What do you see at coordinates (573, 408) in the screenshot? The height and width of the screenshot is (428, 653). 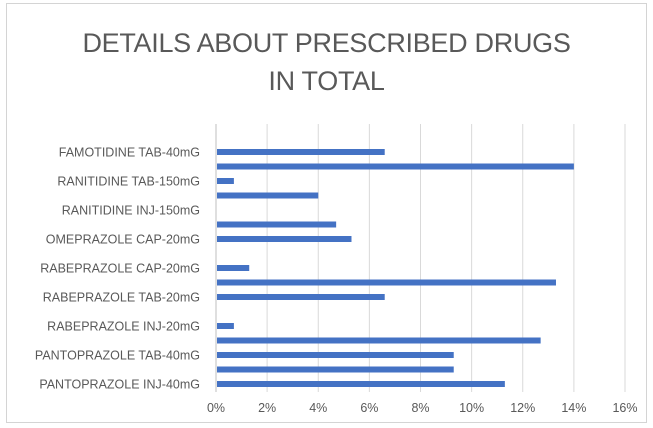 I see `x-tick-label: 14%` at bounding box center [573, 408].